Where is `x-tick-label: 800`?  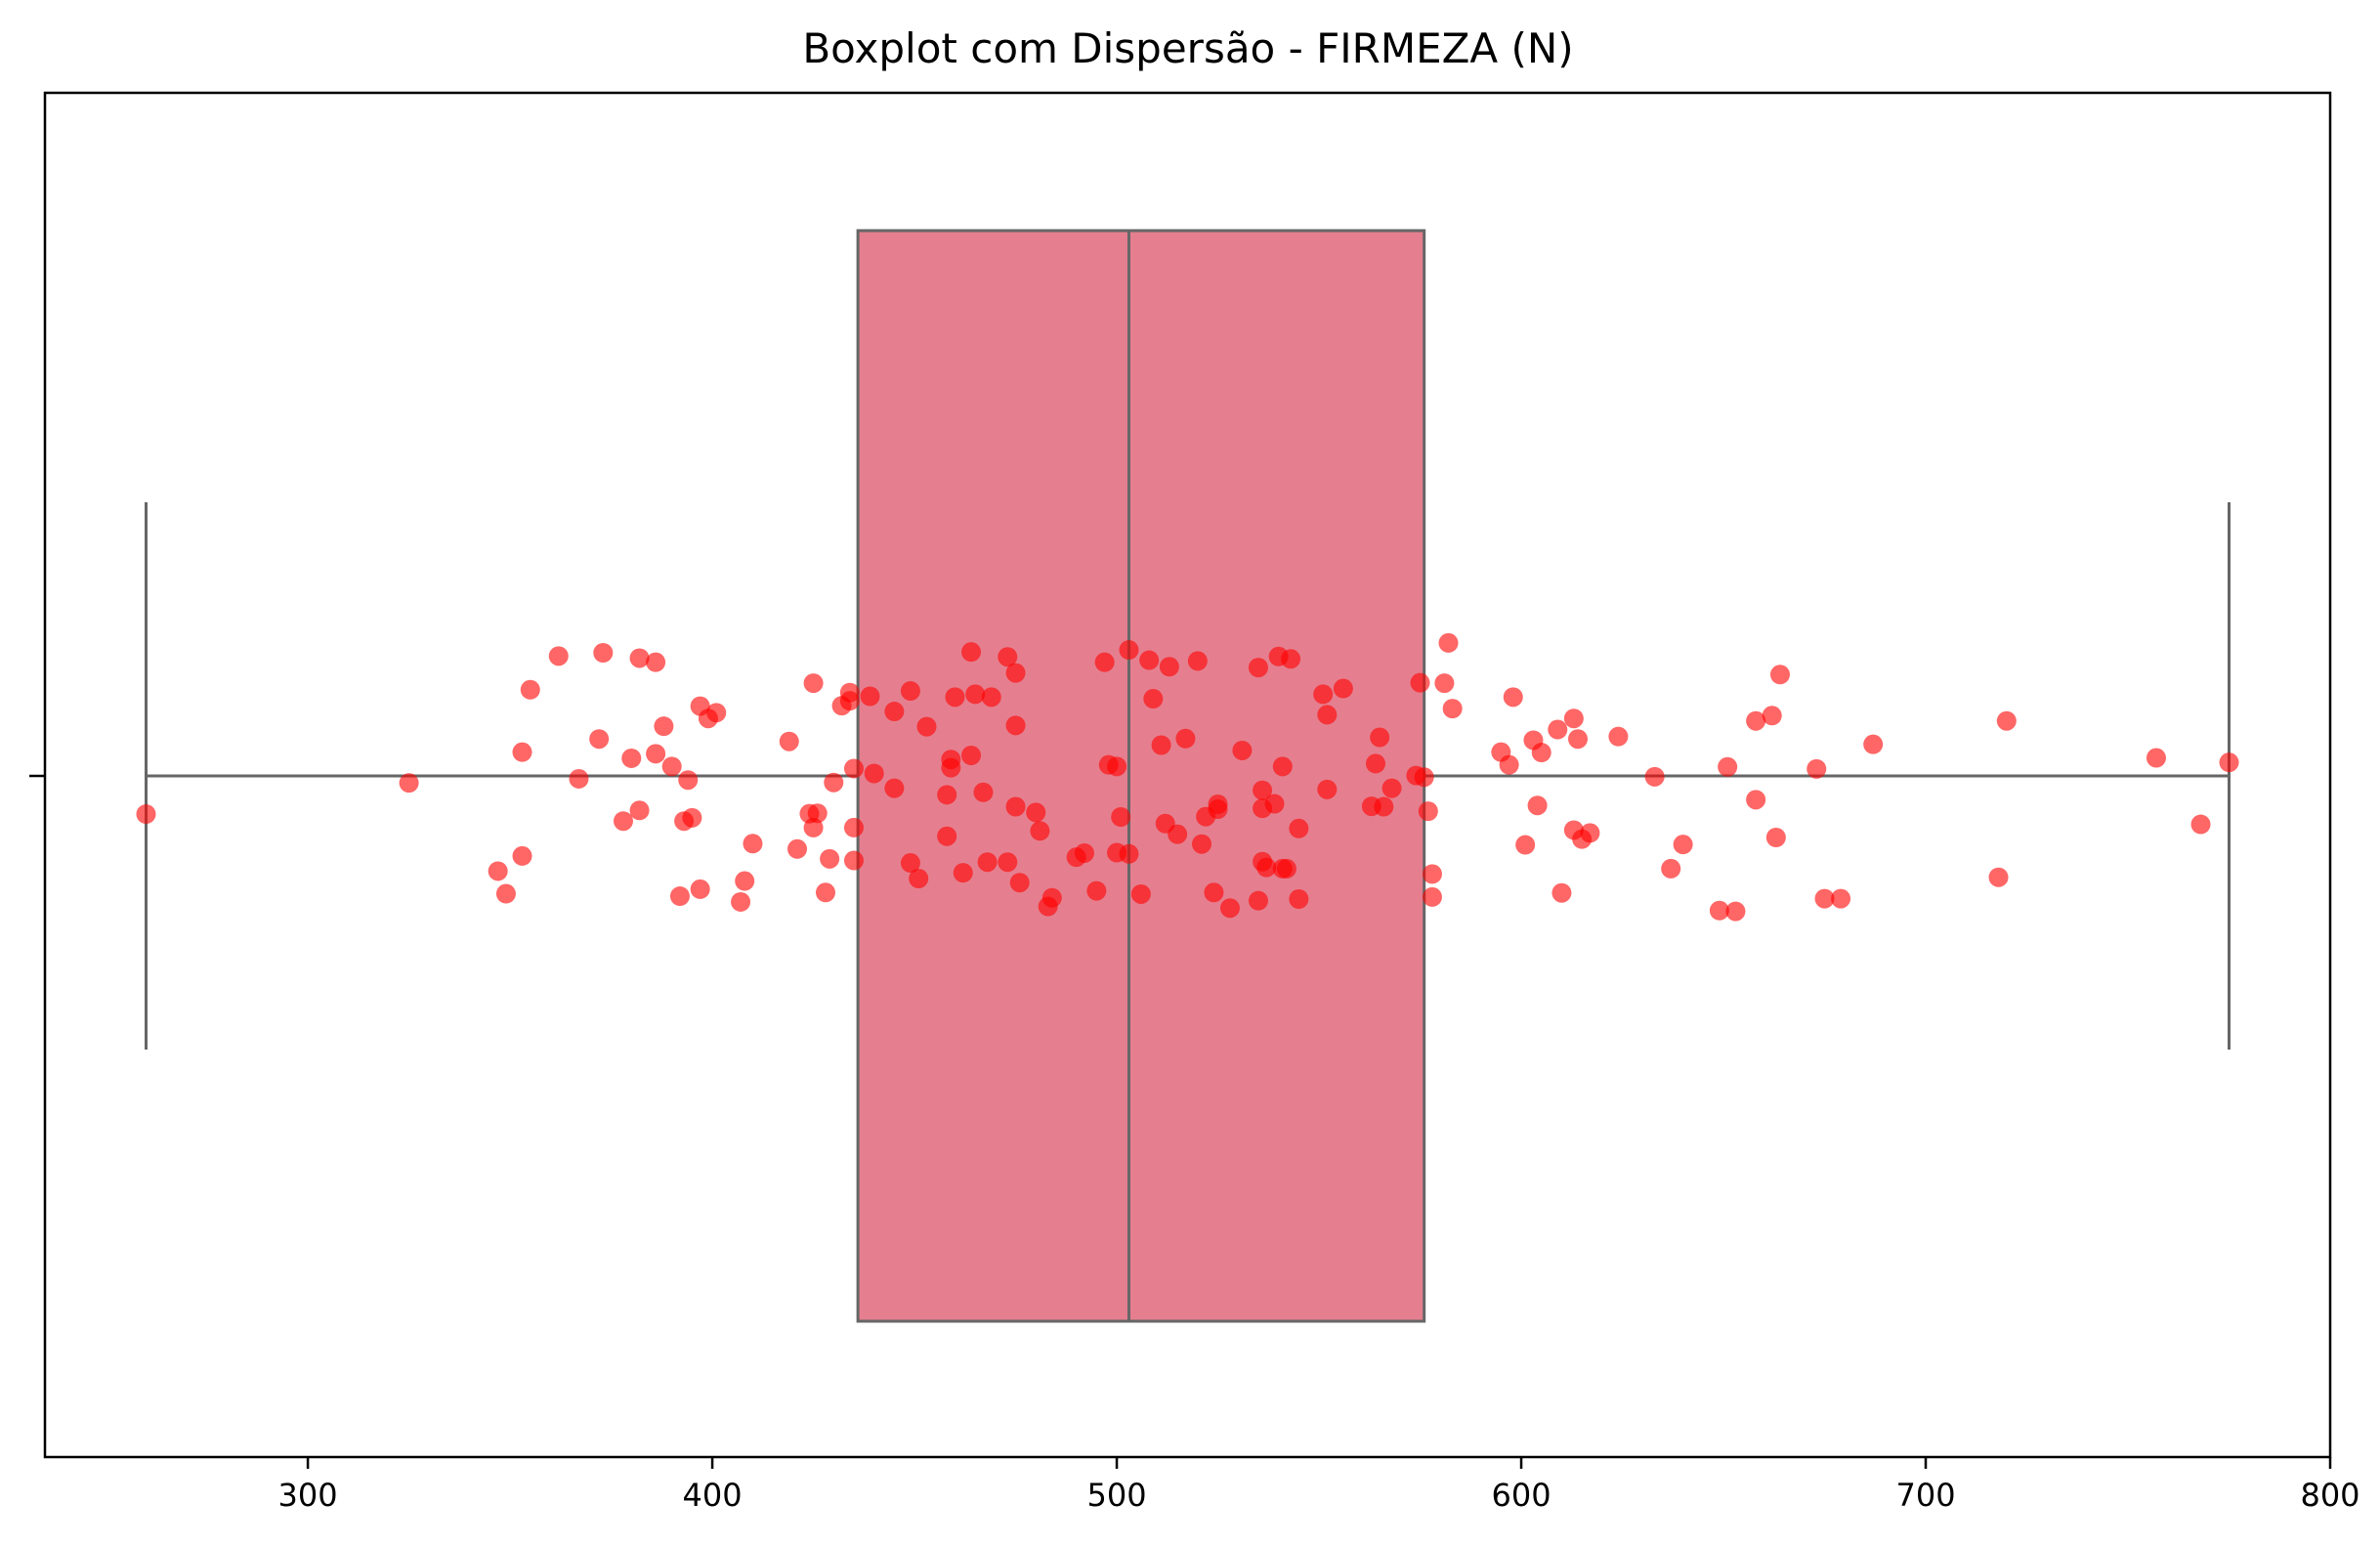 x-tick-label: 800 is located at coordinates (2329, 1495).